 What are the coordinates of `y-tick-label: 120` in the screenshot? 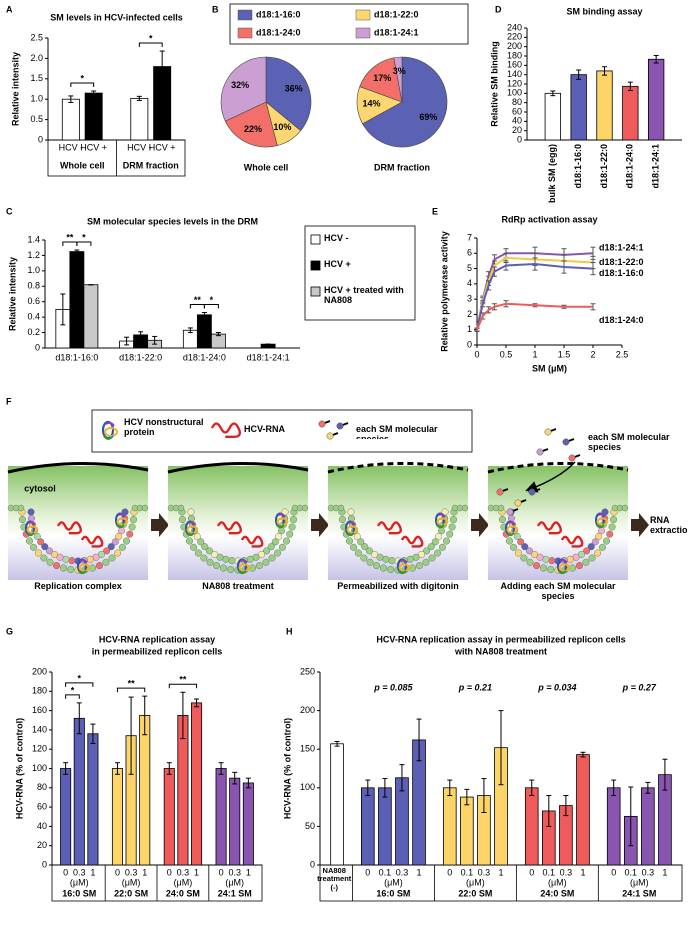 It's located at (514, 83).